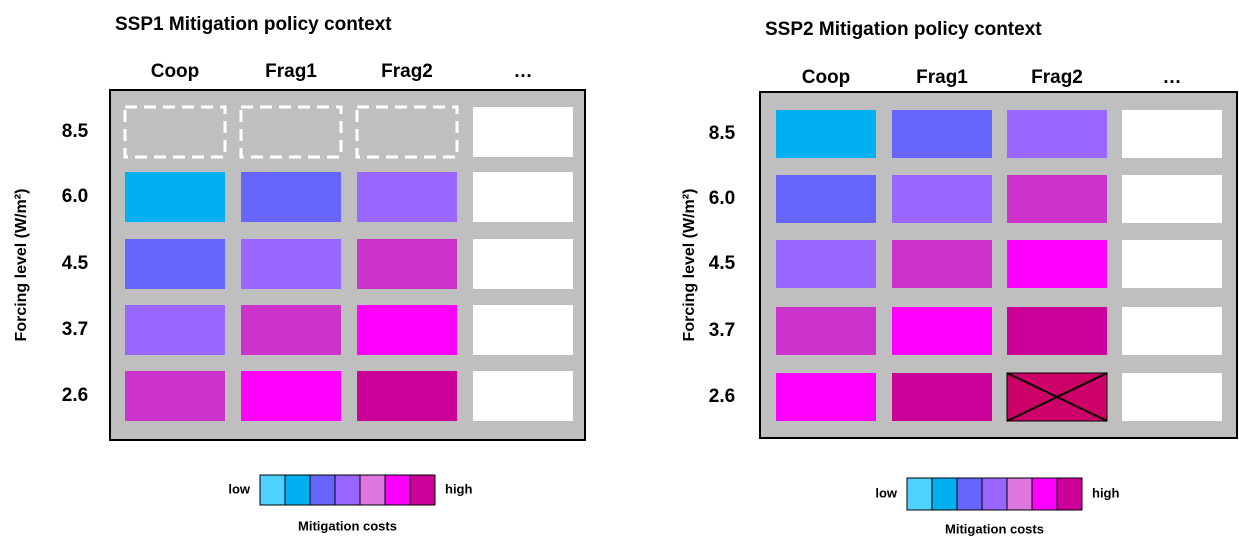  Describe the element at coordinates (903, 29) in the screenshot. I see `panel-title: SSP2 Mitigation policy context` at that location.